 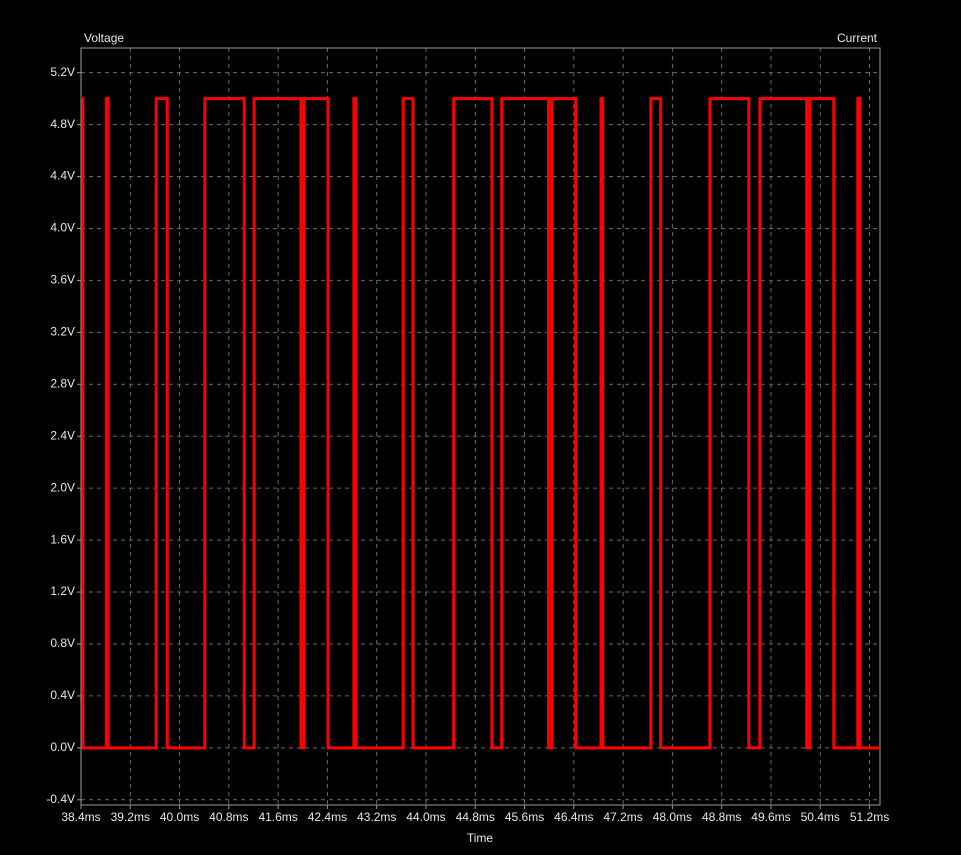 I want to click on y-tick-label: -0.4V, so click(x=60, y=799).